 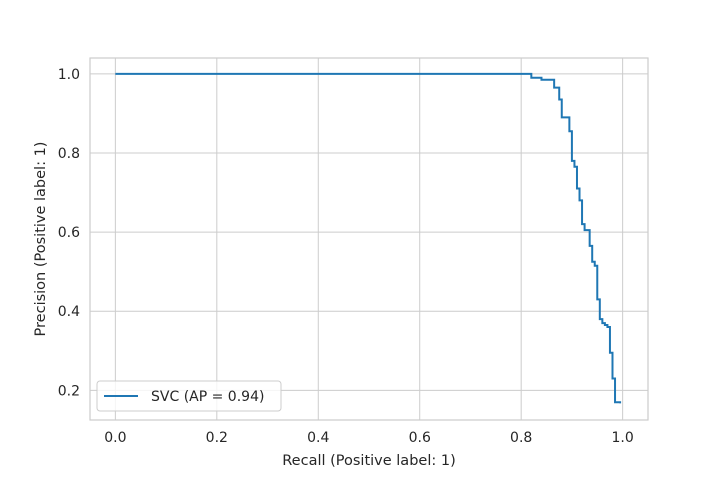 I want to click on y-tick-label: 0.2, so click(x=69, y=391).